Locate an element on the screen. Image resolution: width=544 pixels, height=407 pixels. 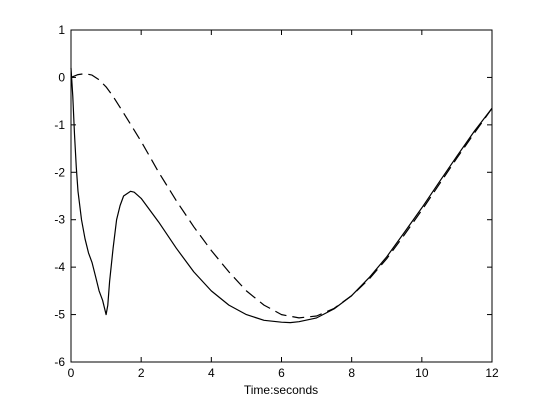
y-tick-label: -1 is located at coordinates (59, 125).